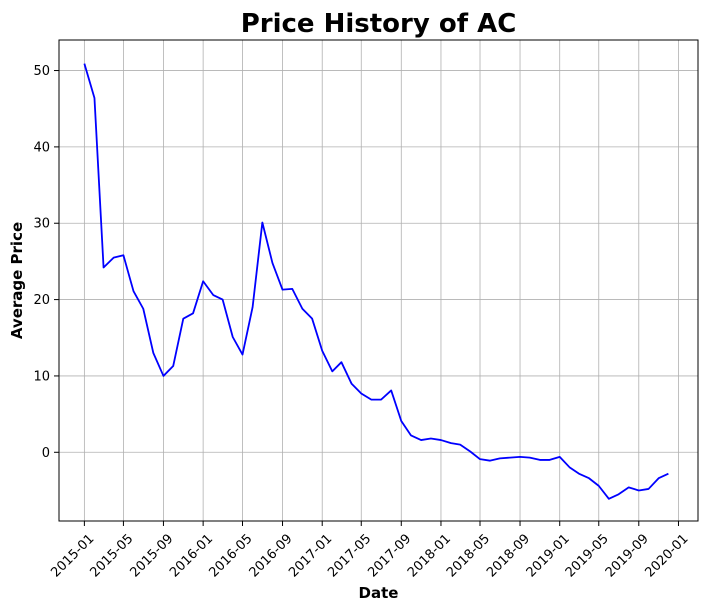 This screenshot has height=611, width=714. What do you see at coordinates (587, 555) in the screenshot?
I see `x-tick-label: 2019-05` at bounding box center [587, 555].